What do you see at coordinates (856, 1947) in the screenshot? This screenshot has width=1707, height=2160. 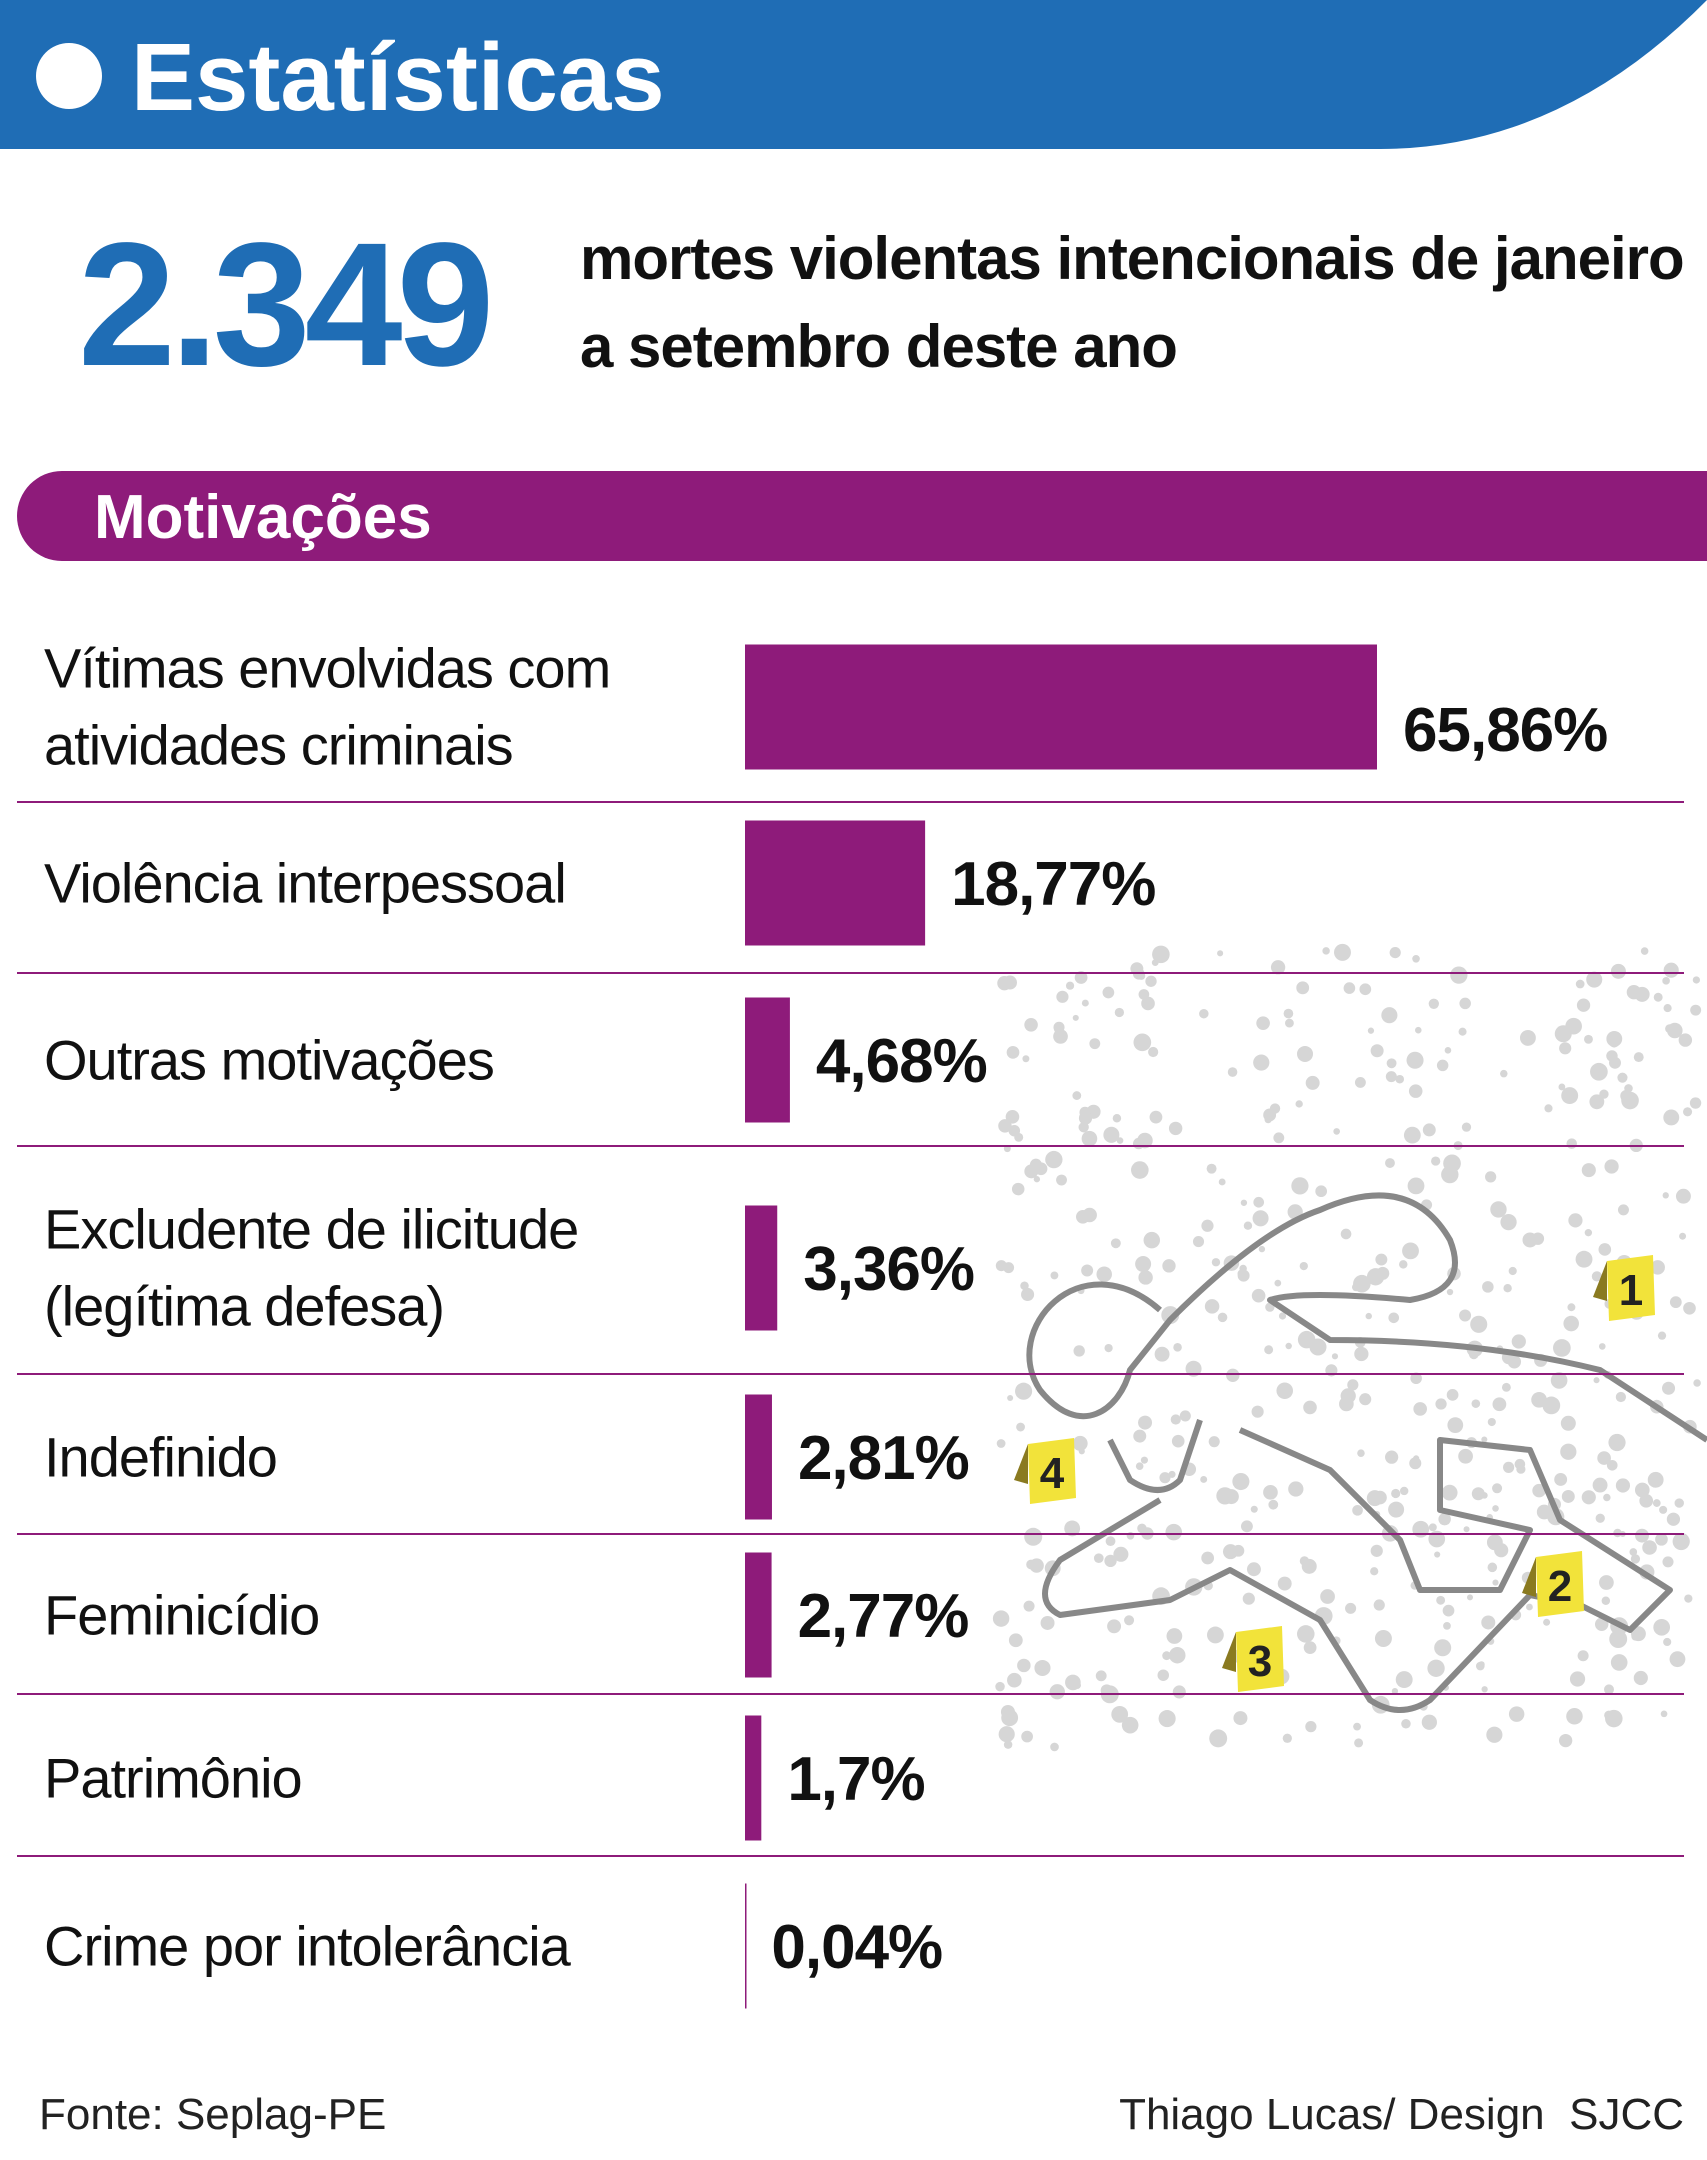 I see `value-label: 0,04%` at bounding box center [856, 1947].